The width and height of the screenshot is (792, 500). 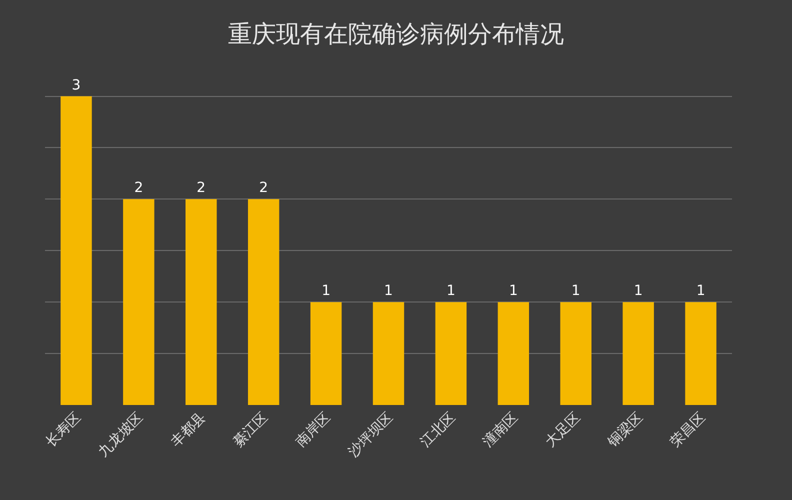 I want to click on x-tick-label: 铜梁区, so click(x=625, y=430).